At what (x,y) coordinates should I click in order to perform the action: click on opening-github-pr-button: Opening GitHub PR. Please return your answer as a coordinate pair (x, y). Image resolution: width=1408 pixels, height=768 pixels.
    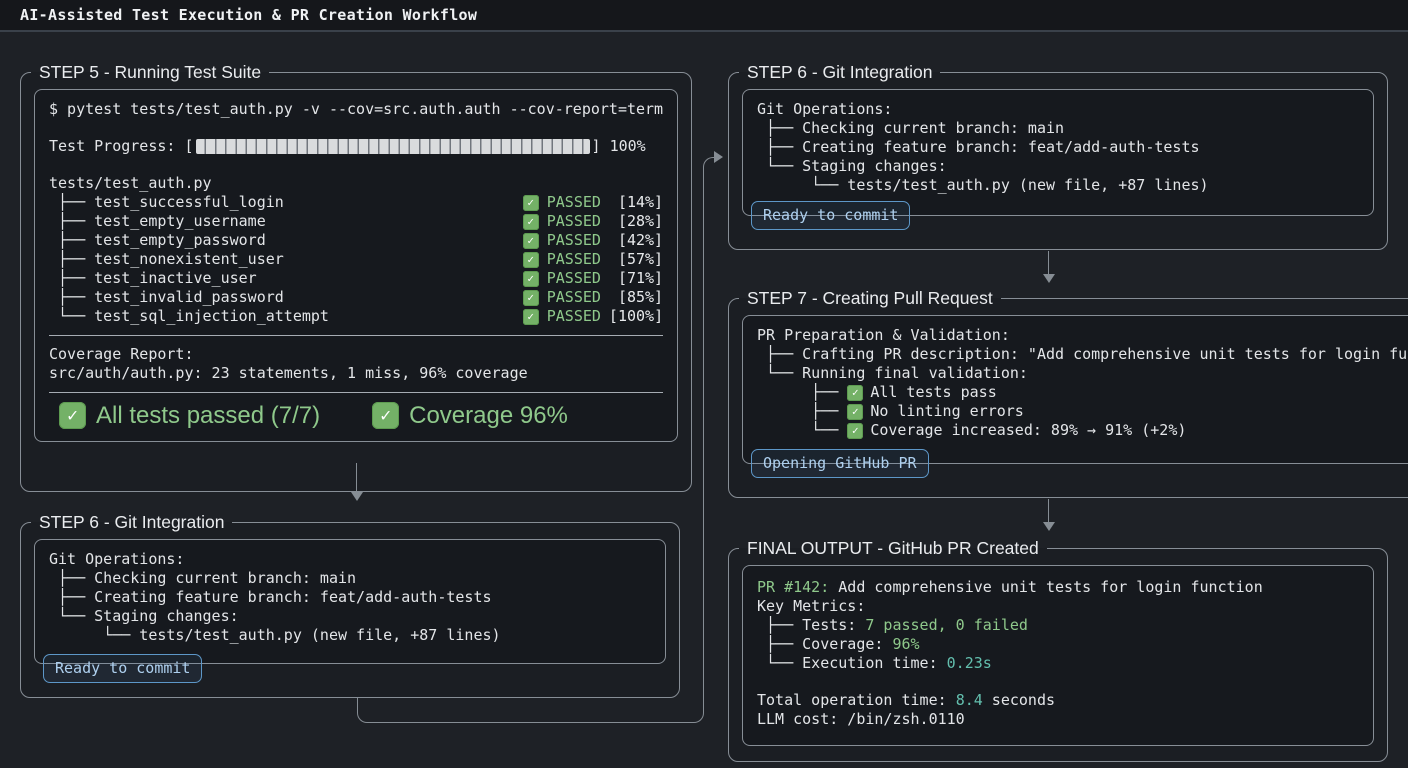
    Looking at the image, I should click on (840, 463).